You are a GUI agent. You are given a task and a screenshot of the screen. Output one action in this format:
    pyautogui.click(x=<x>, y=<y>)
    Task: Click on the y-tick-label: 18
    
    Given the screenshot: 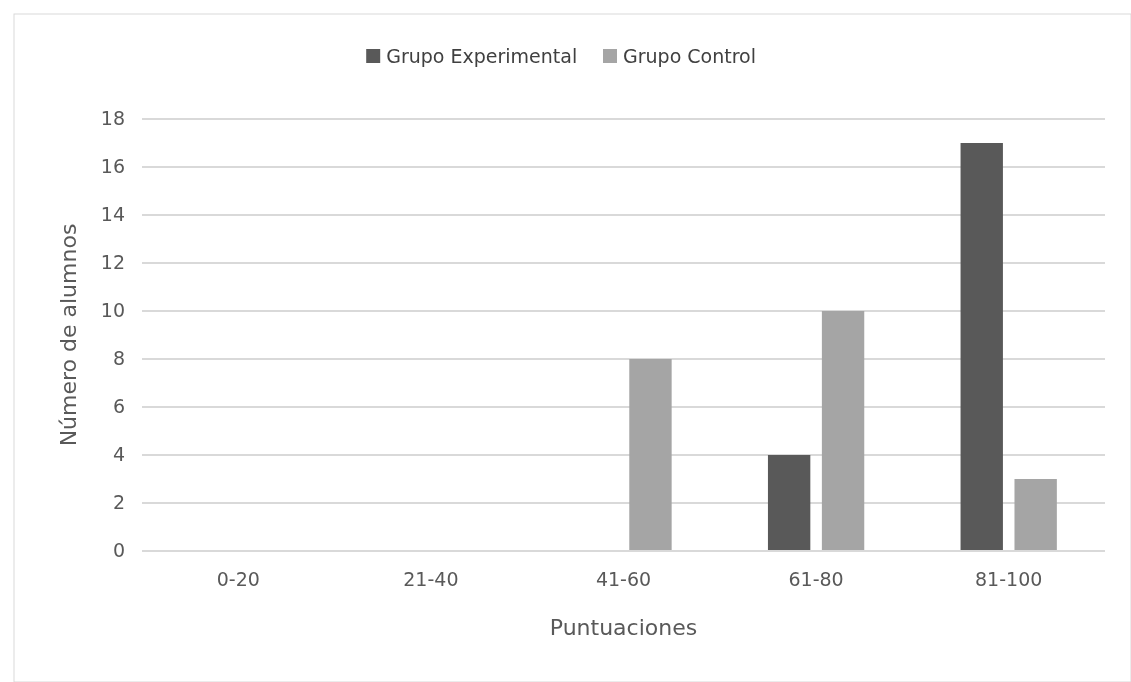 What is the action you would take?
    pyautogui.click(x=112, y=117)
    